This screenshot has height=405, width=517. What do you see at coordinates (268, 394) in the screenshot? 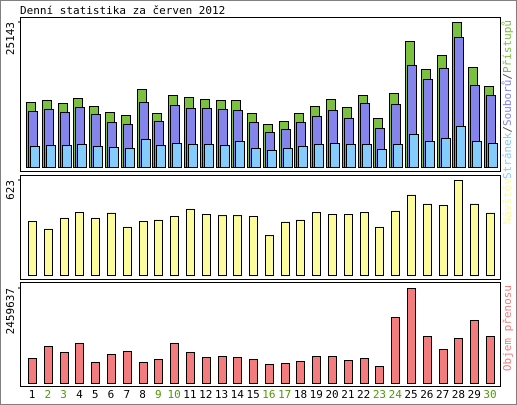
I see `x-tick-label: 16` at bounding box center [268, 394].